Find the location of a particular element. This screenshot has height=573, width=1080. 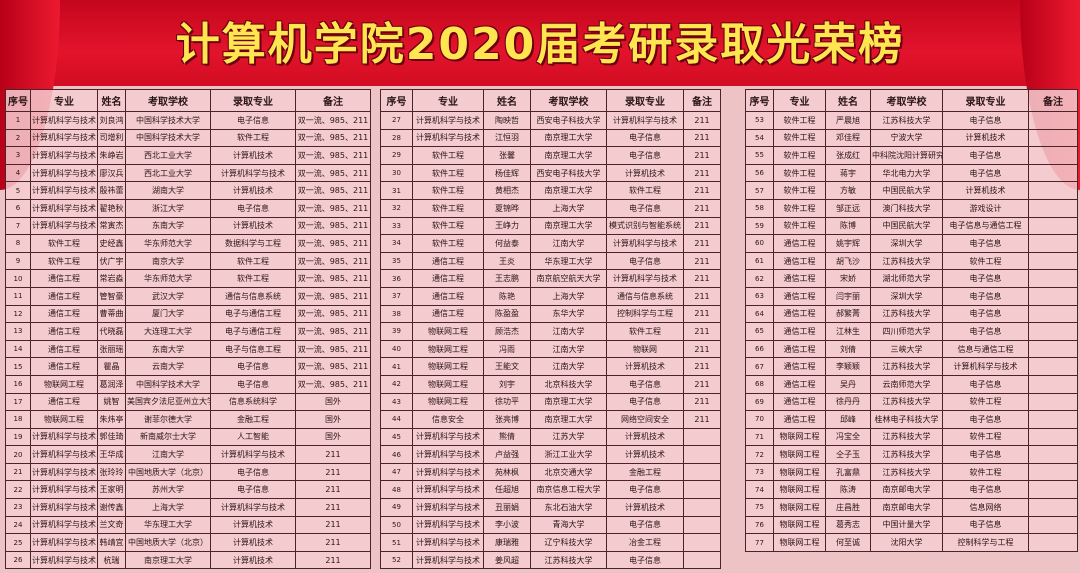

cell-note: 双一流、985、211 is located at coordinates (333, 366).